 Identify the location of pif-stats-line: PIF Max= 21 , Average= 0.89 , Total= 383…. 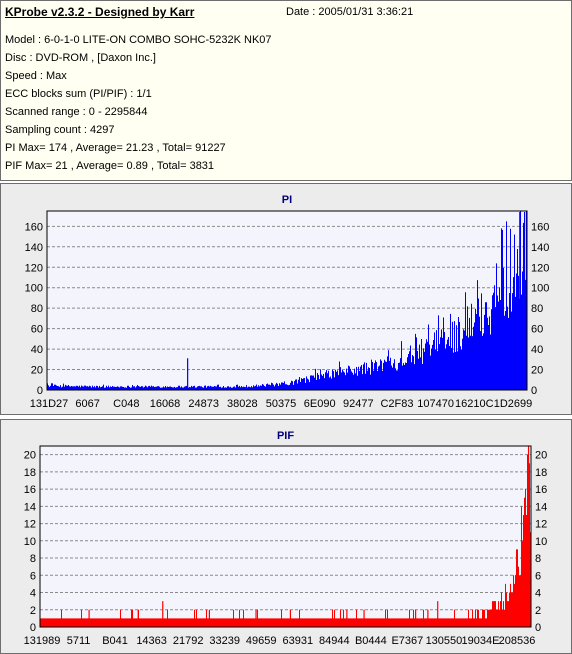
(110, 166).